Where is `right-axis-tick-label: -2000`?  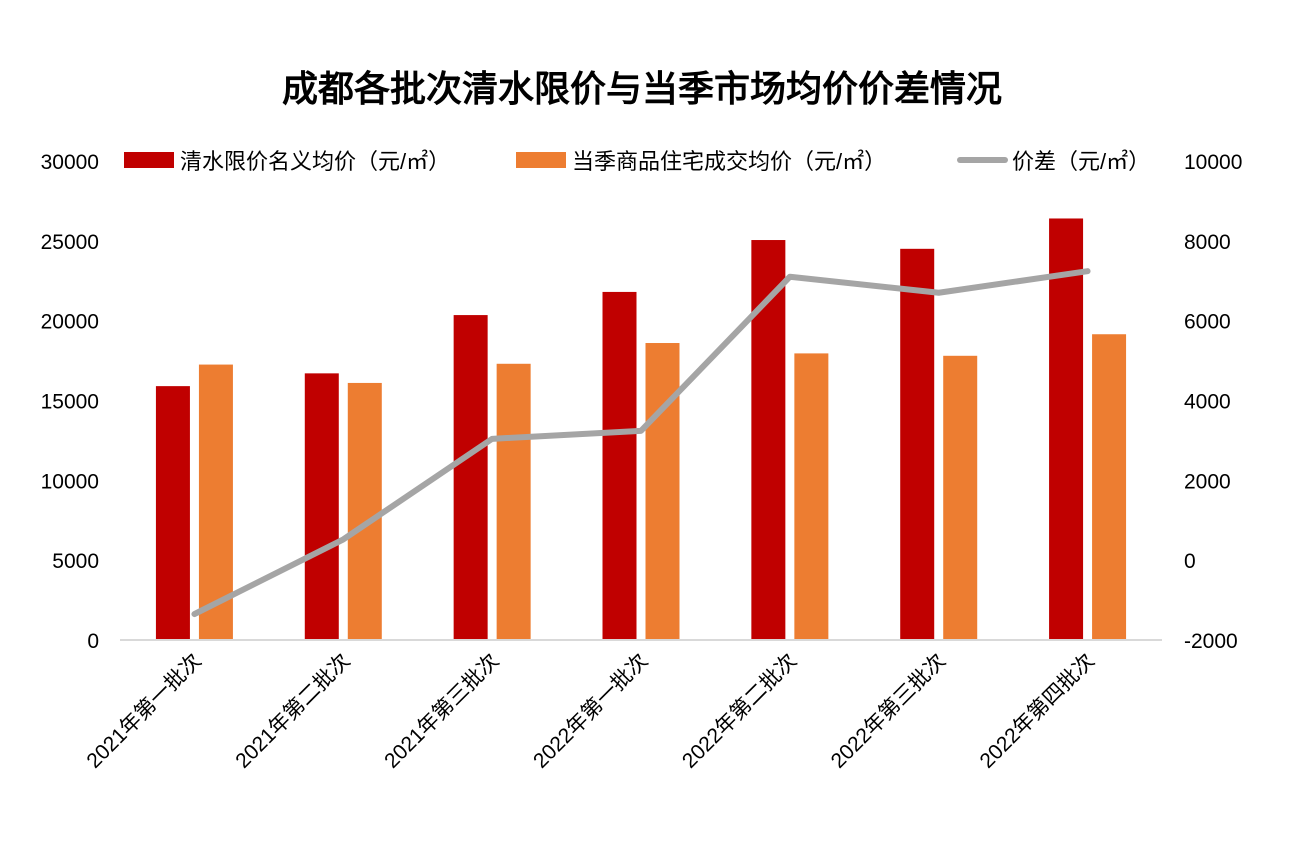 right-axis-tick-label: -2000 is located at coordinates (1211, 641).